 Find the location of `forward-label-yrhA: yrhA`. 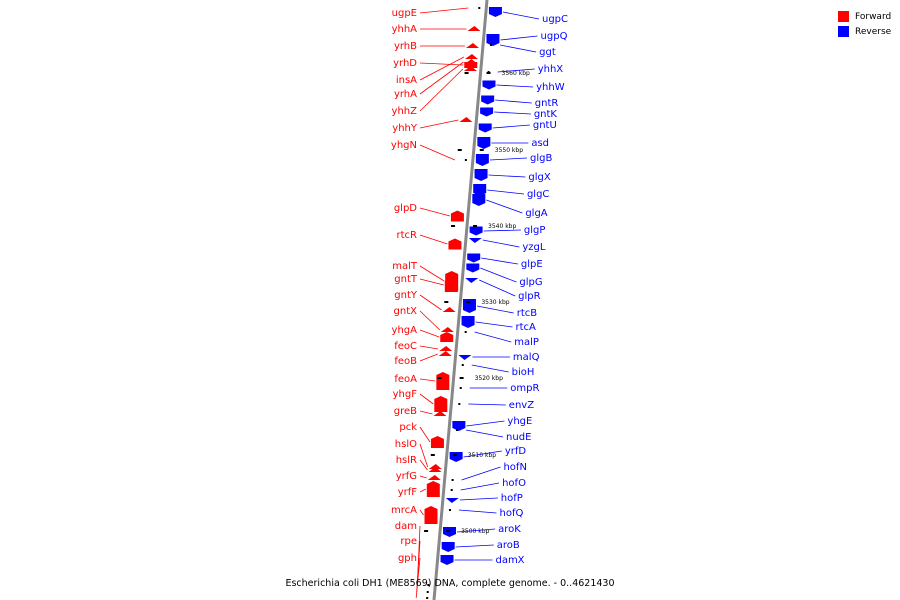

forward-label-yrhA: yrhA is located at coordinates (405, 94).